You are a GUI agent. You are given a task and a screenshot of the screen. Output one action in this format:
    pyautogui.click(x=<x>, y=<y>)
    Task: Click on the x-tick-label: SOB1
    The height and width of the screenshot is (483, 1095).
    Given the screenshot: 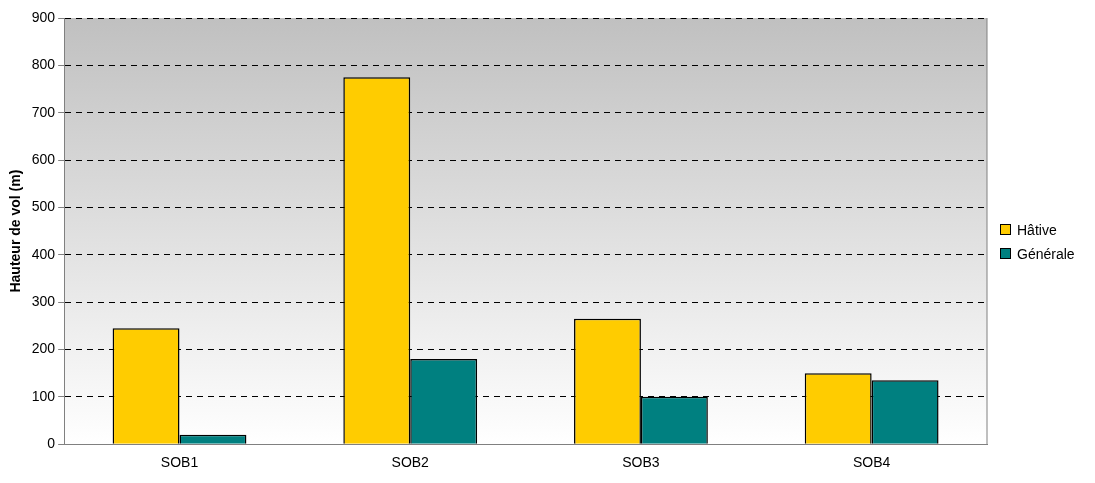 What is the action you would take?
    pyautogui.click(x=179, y=462)
    